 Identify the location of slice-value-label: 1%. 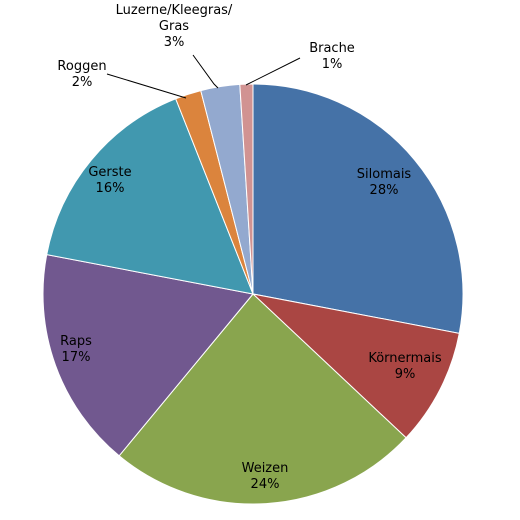
(332, 64).